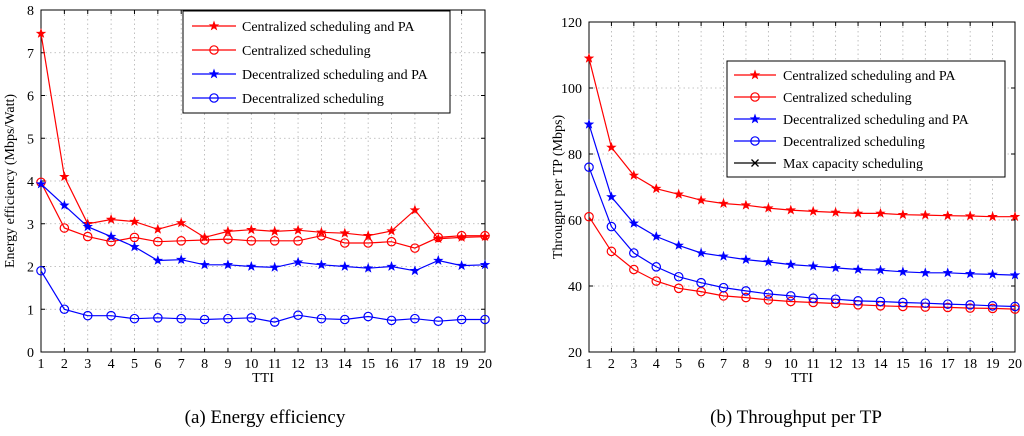 The image size is (1024, 436). What do you see at coordinates (30, 139) in the screenshot?
I see `y-tick-label: 5` at bounding box center [30, 139].